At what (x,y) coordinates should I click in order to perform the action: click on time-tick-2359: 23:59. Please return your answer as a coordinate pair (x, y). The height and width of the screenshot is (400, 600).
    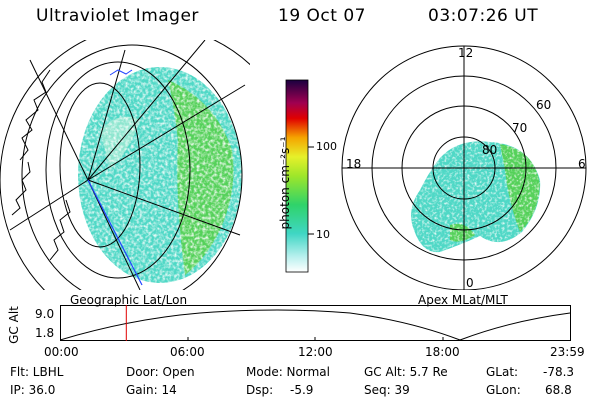
    Looking at the image, I should click on (567, 352).